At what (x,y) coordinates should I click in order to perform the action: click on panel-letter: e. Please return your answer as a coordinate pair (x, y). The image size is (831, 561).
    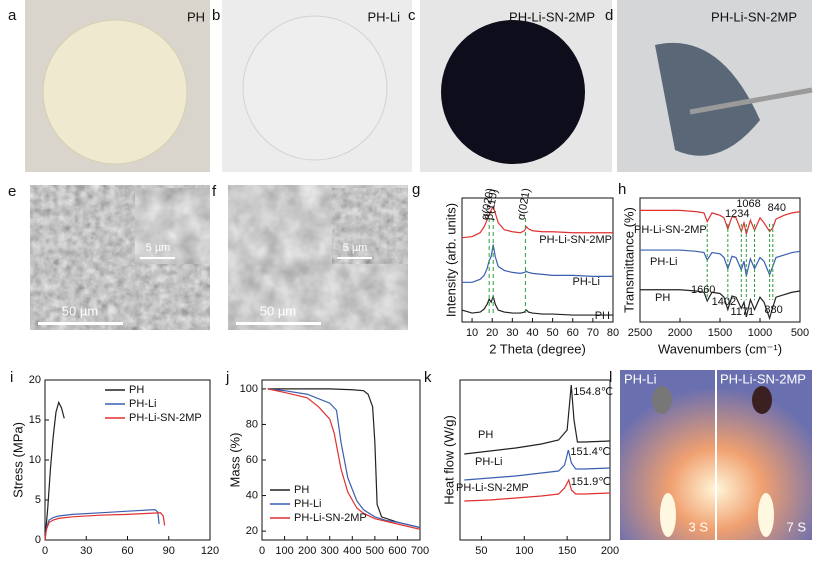
    Looking at the image, I should click on (12, 191).